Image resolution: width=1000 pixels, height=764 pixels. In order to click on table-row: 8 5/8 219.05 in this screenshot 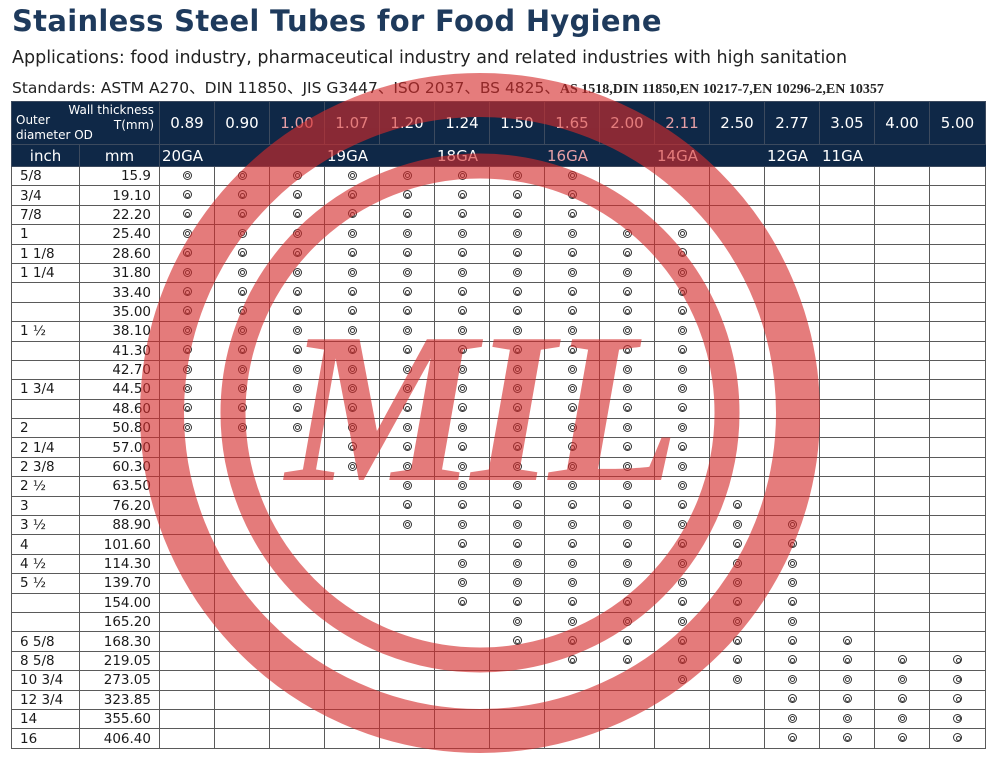, I will do `click(498, 661)`.